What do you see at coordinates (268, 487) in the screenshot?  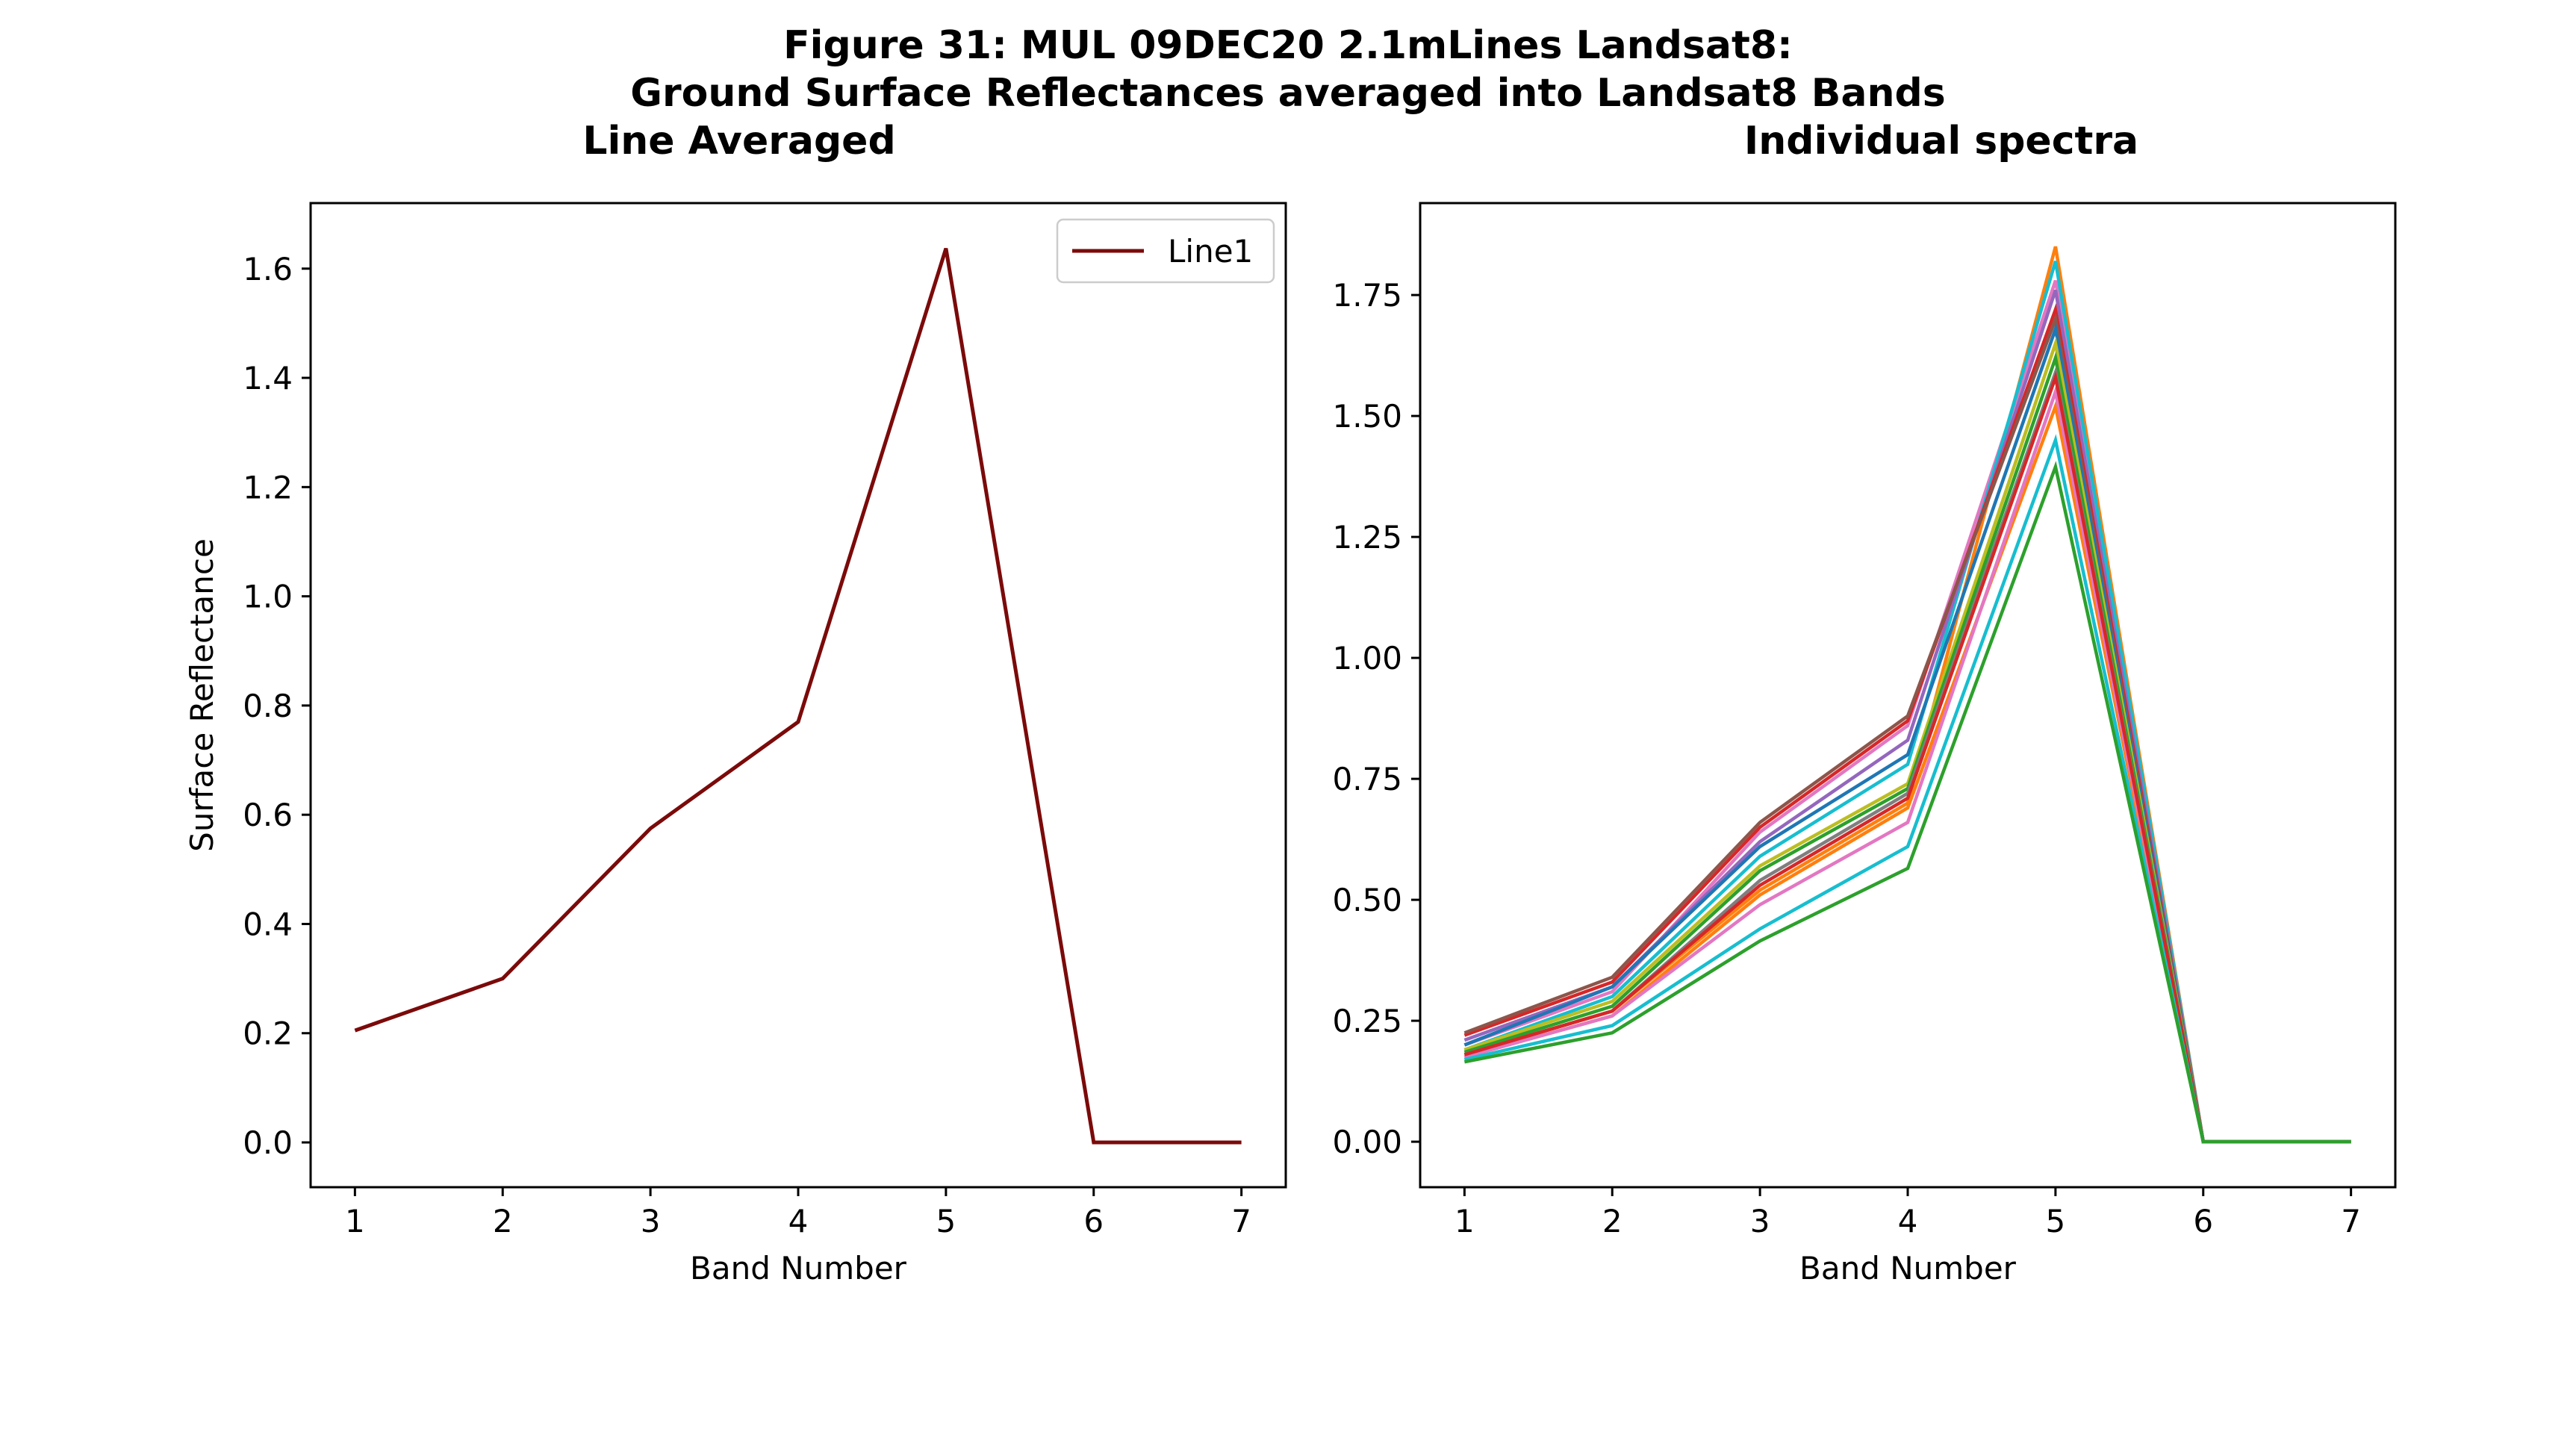 I see `y-tick-label: 1.2` at bounding box center [268, 487].